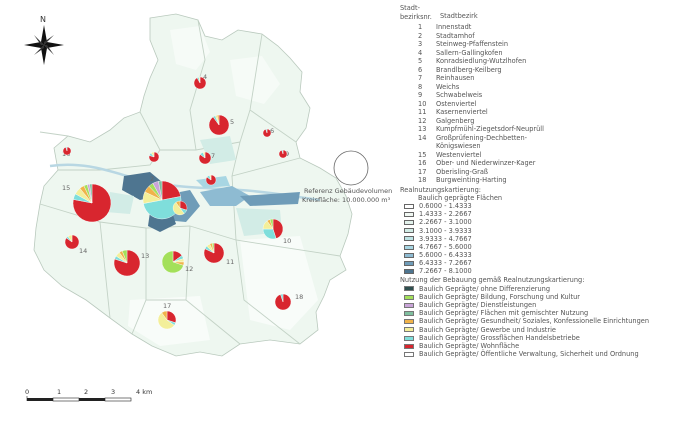  Describe the element at coordinates (543, 70) in the screenshot. I see `district-legend-row: 6 Brandlberg-Keilberg` at that location.